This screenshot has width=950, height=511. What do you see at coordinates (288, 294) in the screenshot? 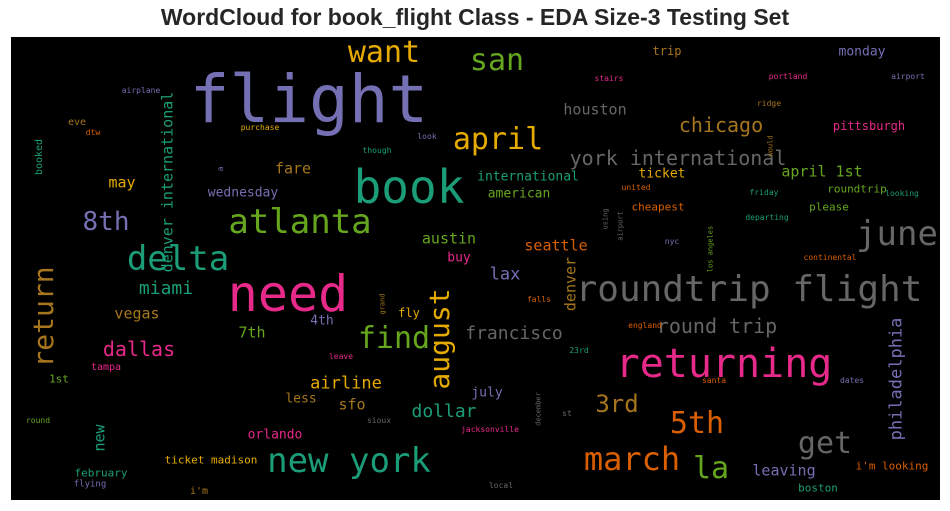
I see `word-need: need` at bounding box center [288, 294].